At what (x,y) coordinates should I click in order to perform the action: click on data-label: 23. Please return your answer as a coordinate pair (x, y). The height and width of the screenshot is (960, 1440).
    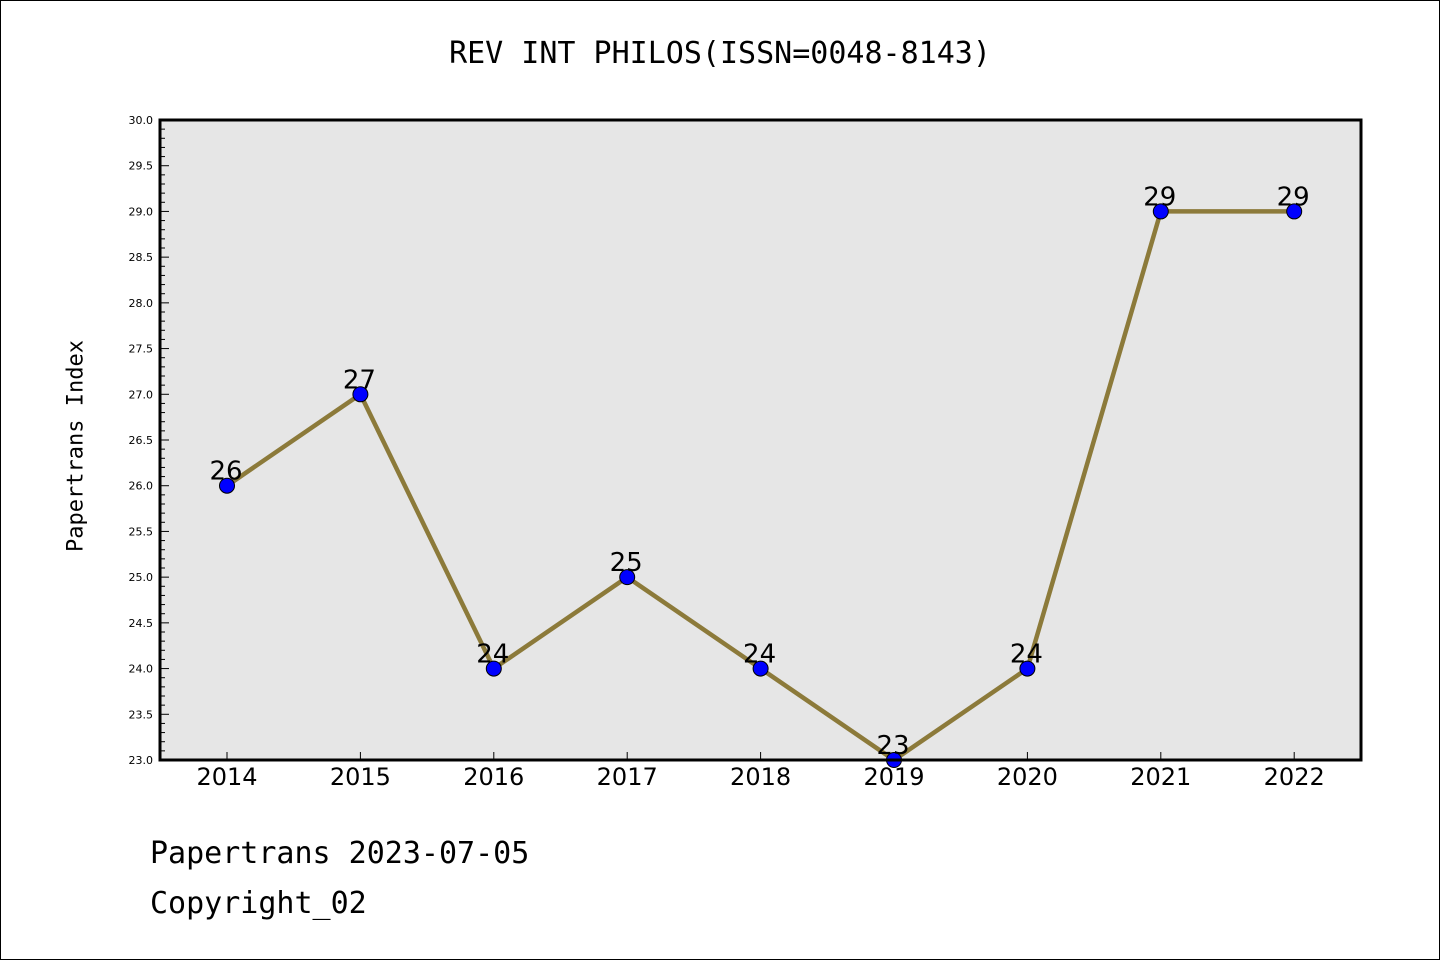
    Looking at the image, I should click on (892, 746).